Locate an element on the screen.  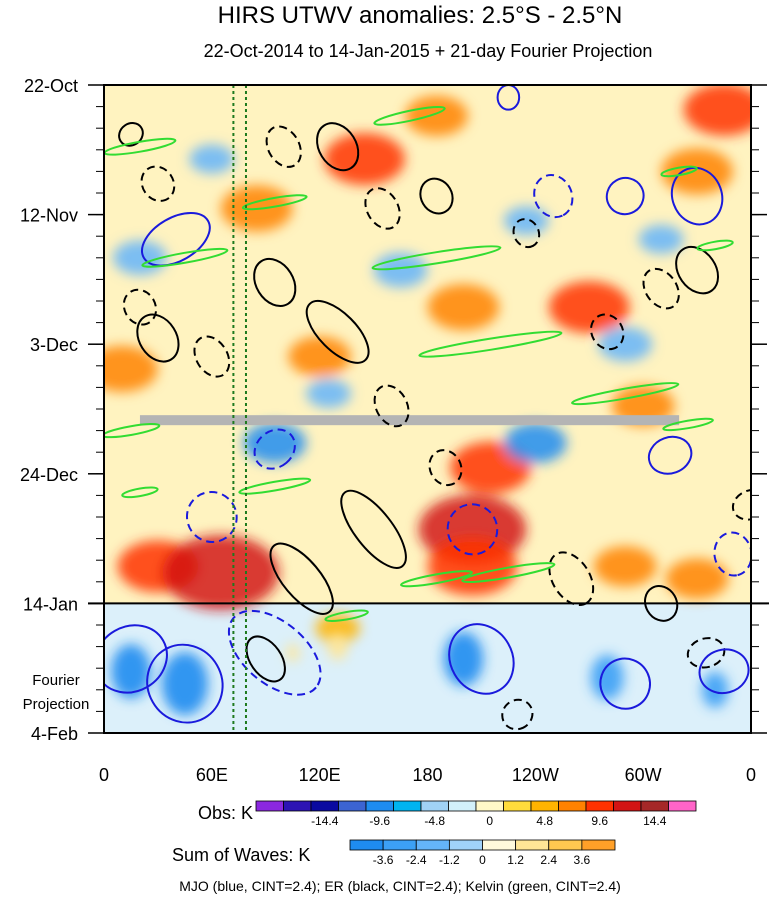
x-axis-ticks: 0 60E 120E 180 120W 60W 0 is located at coordinates (427, 775).